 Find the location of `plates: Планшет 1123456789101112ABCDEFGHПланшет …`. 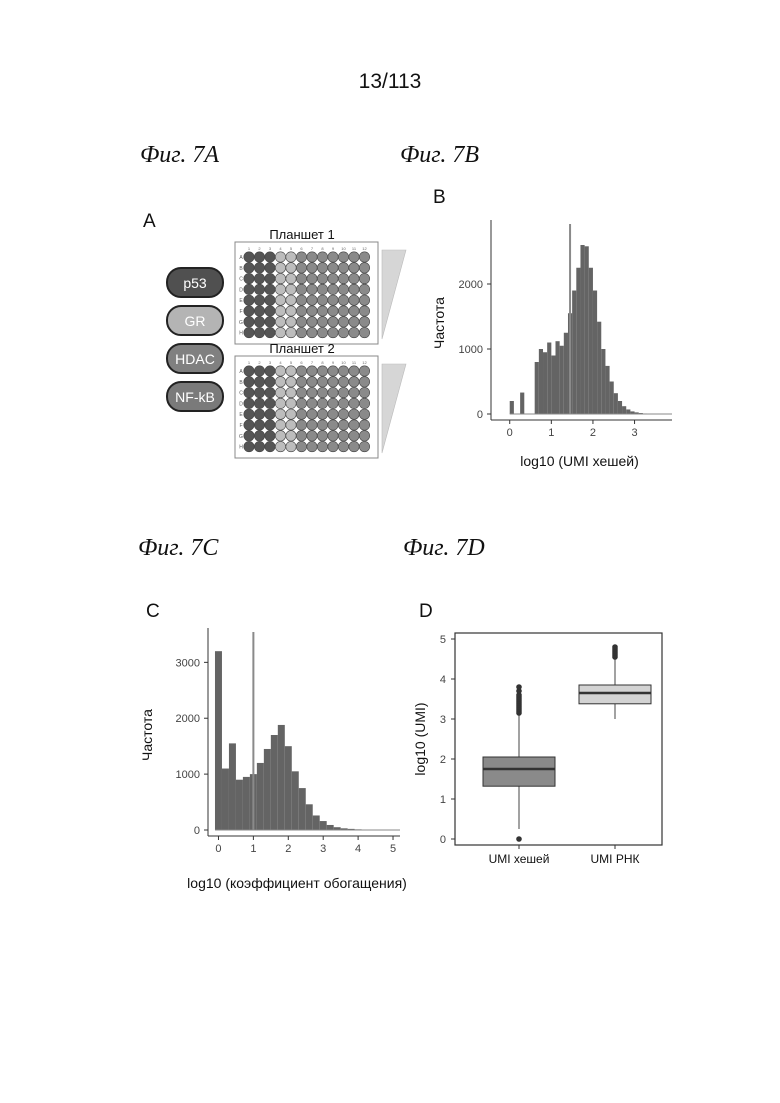

plates: Планшет 1123456789101112ABCDEFGHПланшет … is located at coordinates (320, 342).